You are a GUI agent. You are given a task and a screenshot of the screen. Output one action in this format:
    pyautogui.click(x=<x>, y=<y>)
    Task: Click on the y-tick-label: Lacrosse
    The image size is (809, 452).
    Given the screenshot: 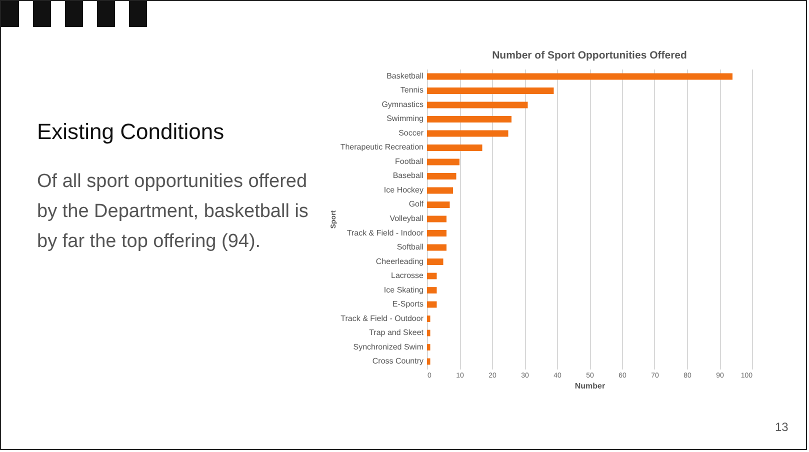 What is the action you would take?
    pyautogui.click(x=407, y=275)
    